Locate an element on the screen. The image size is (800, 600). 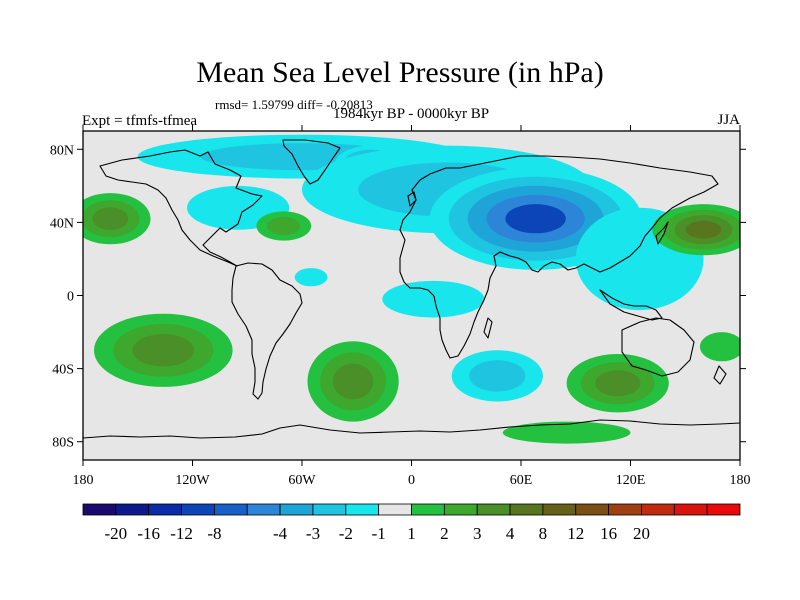
greenland-coastline is located at coordinates (311, 162).